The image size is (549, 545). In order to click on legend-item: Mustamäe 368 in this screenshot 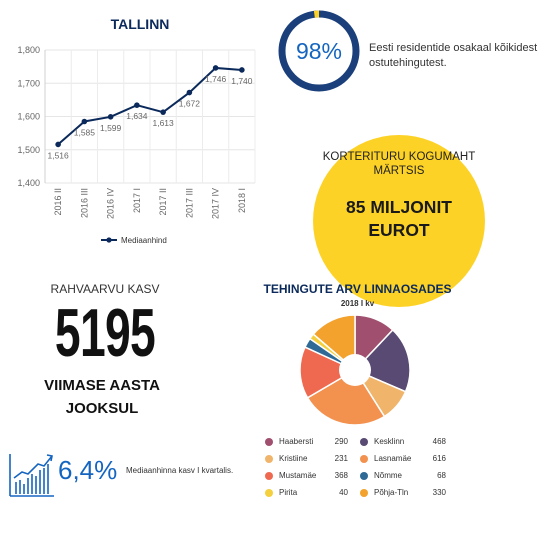, I will do `click(307, 476)`.